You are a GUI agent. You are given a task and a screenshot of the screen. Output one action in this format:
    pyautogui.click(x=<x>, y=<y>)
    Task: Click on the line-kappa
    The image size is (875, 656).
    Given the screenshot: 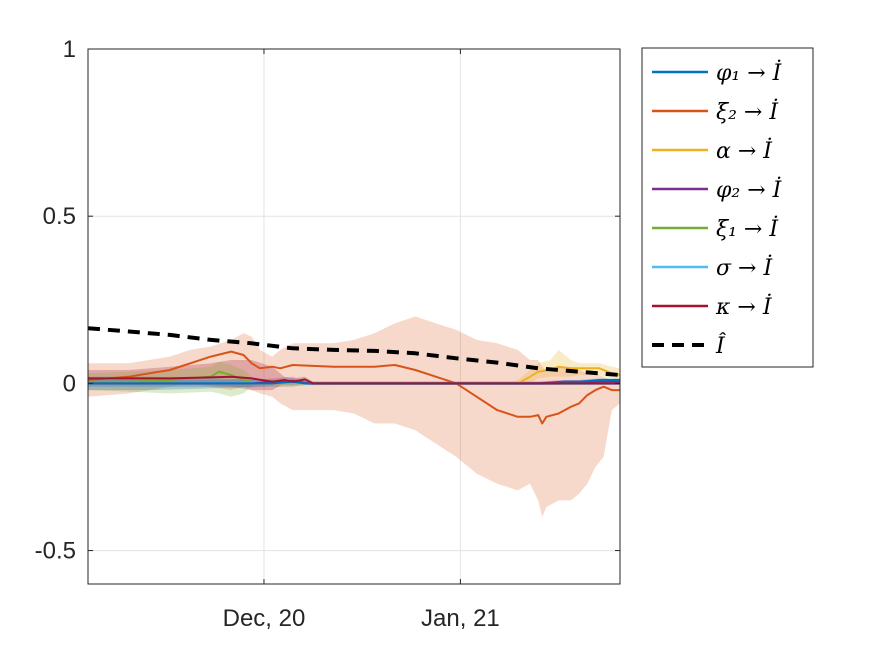 What is the action you would take?
    pyautogui.click(x=354, y=380)
    